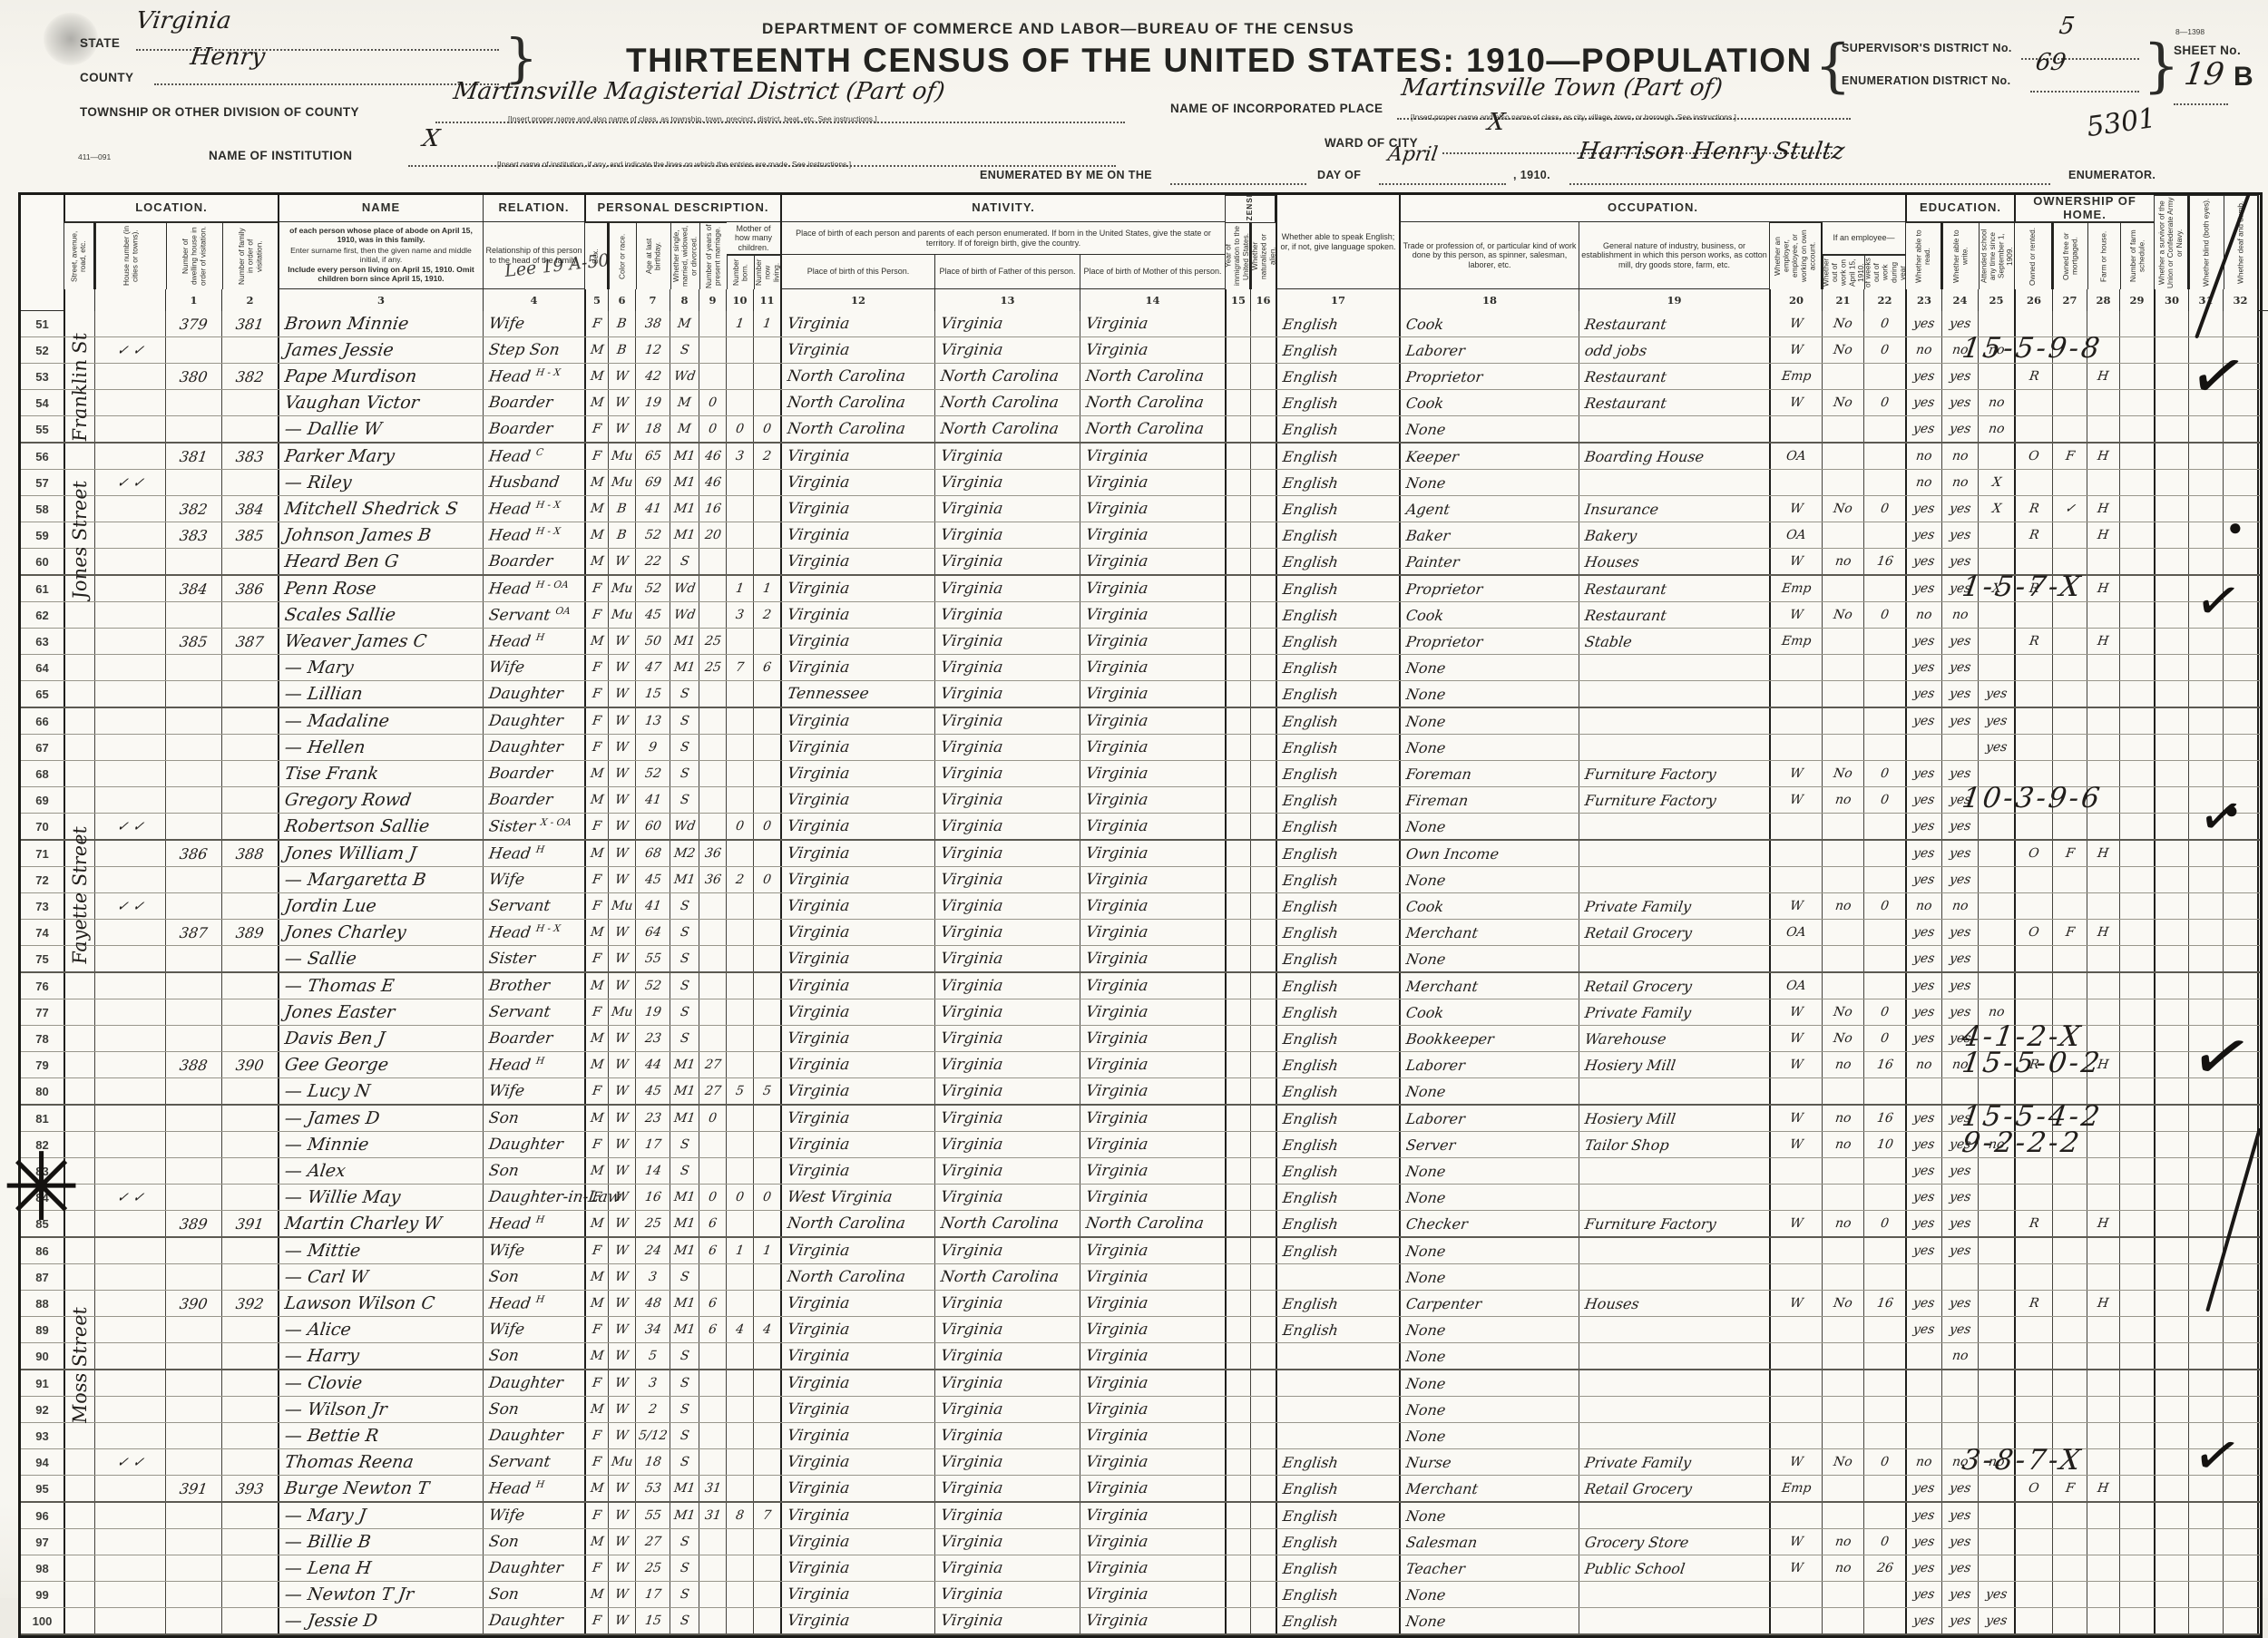 The width and height of the screenshot is (2268, 1638). What do you see at coordinates (2080, 52) in the screenshot?
I see `supervisor-line` at bounding box center [2080, 52].